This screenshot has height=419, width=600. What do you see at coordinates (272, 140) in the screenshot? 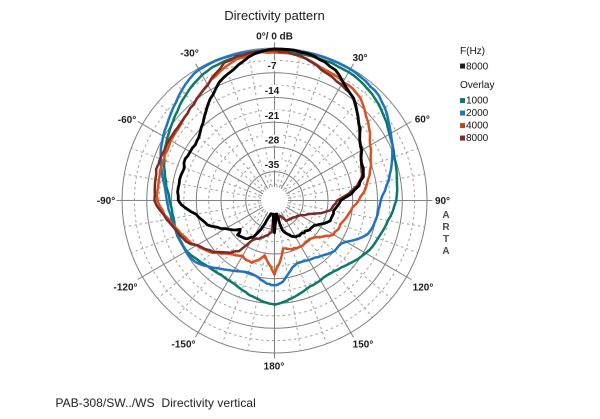
I see `svg-text: -28` at bounding box center [272, 140].